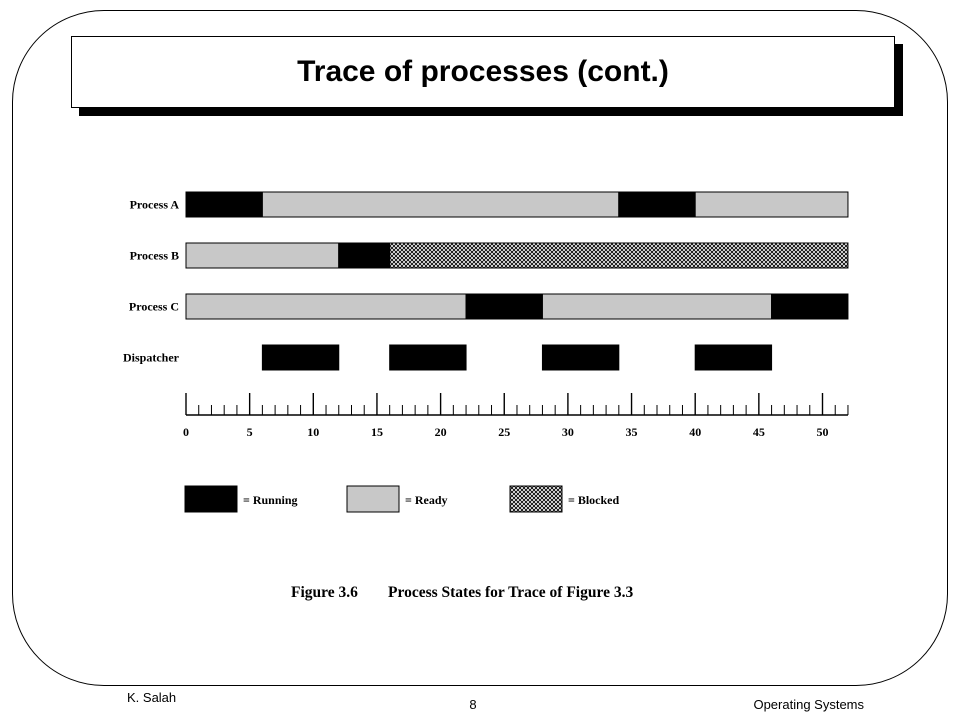 The image size is (960, 720). What do you see at coordinates (564, 499) in the screenshot?
I see `legend-item-blocked: = Blocked` at bounding box center [564, 499].